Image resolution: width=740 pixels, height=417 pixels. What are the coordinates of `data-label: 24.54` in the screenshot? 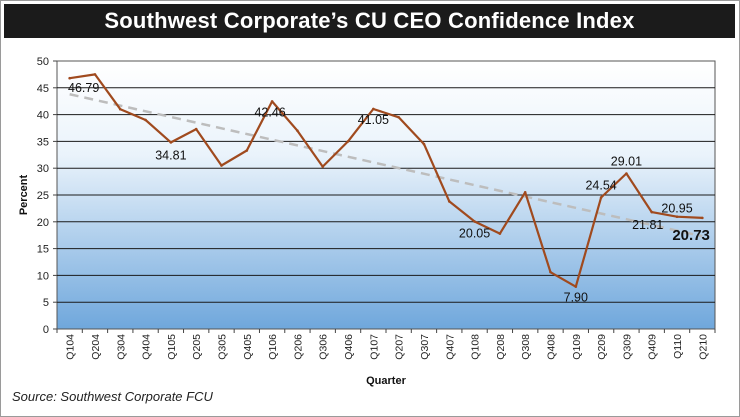 It's located at (600, 185).